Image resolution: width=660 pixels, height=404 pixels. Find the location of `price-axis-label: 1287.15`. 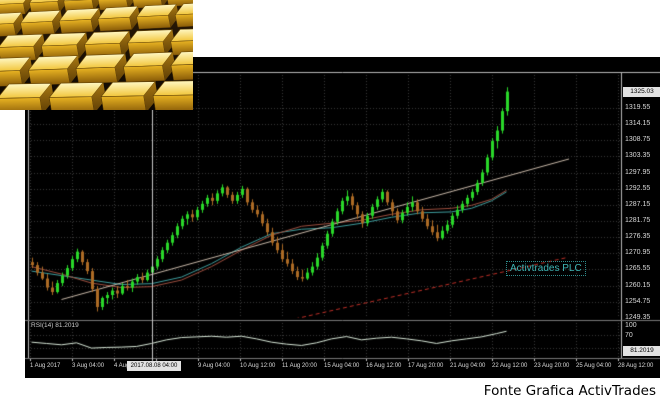

price-axis-label: 1287.15 is located at coordinates (638, 204).